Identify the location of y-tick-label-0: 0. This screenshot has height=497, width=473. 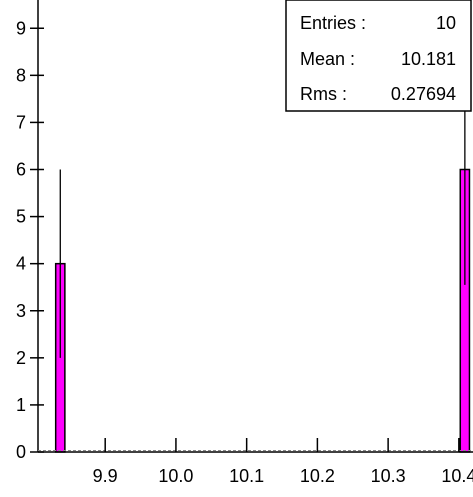
(21, 452).